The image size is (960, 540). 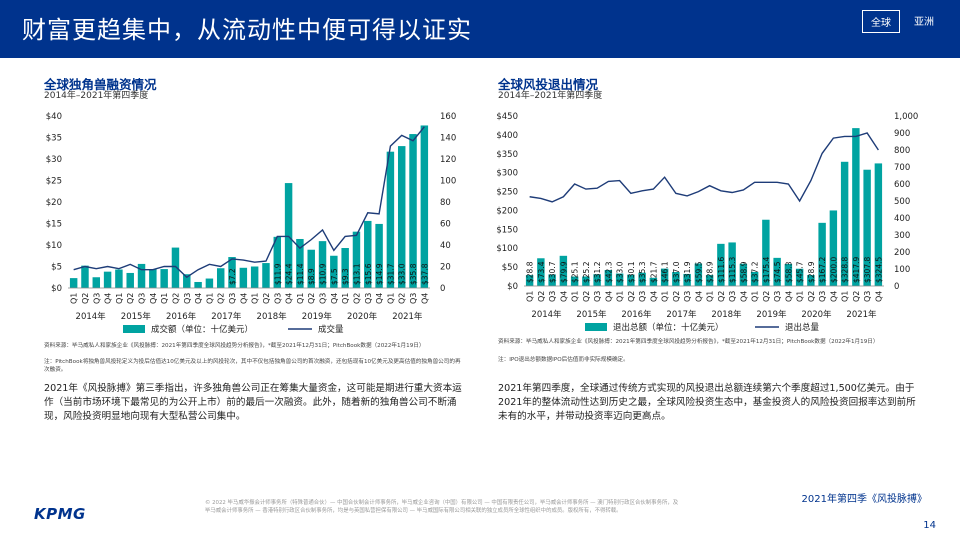 I want to click on header-bar: 财富更趋集中，从流动性中便可得以证实 全球 亚洲, so click(x=480, y=29).